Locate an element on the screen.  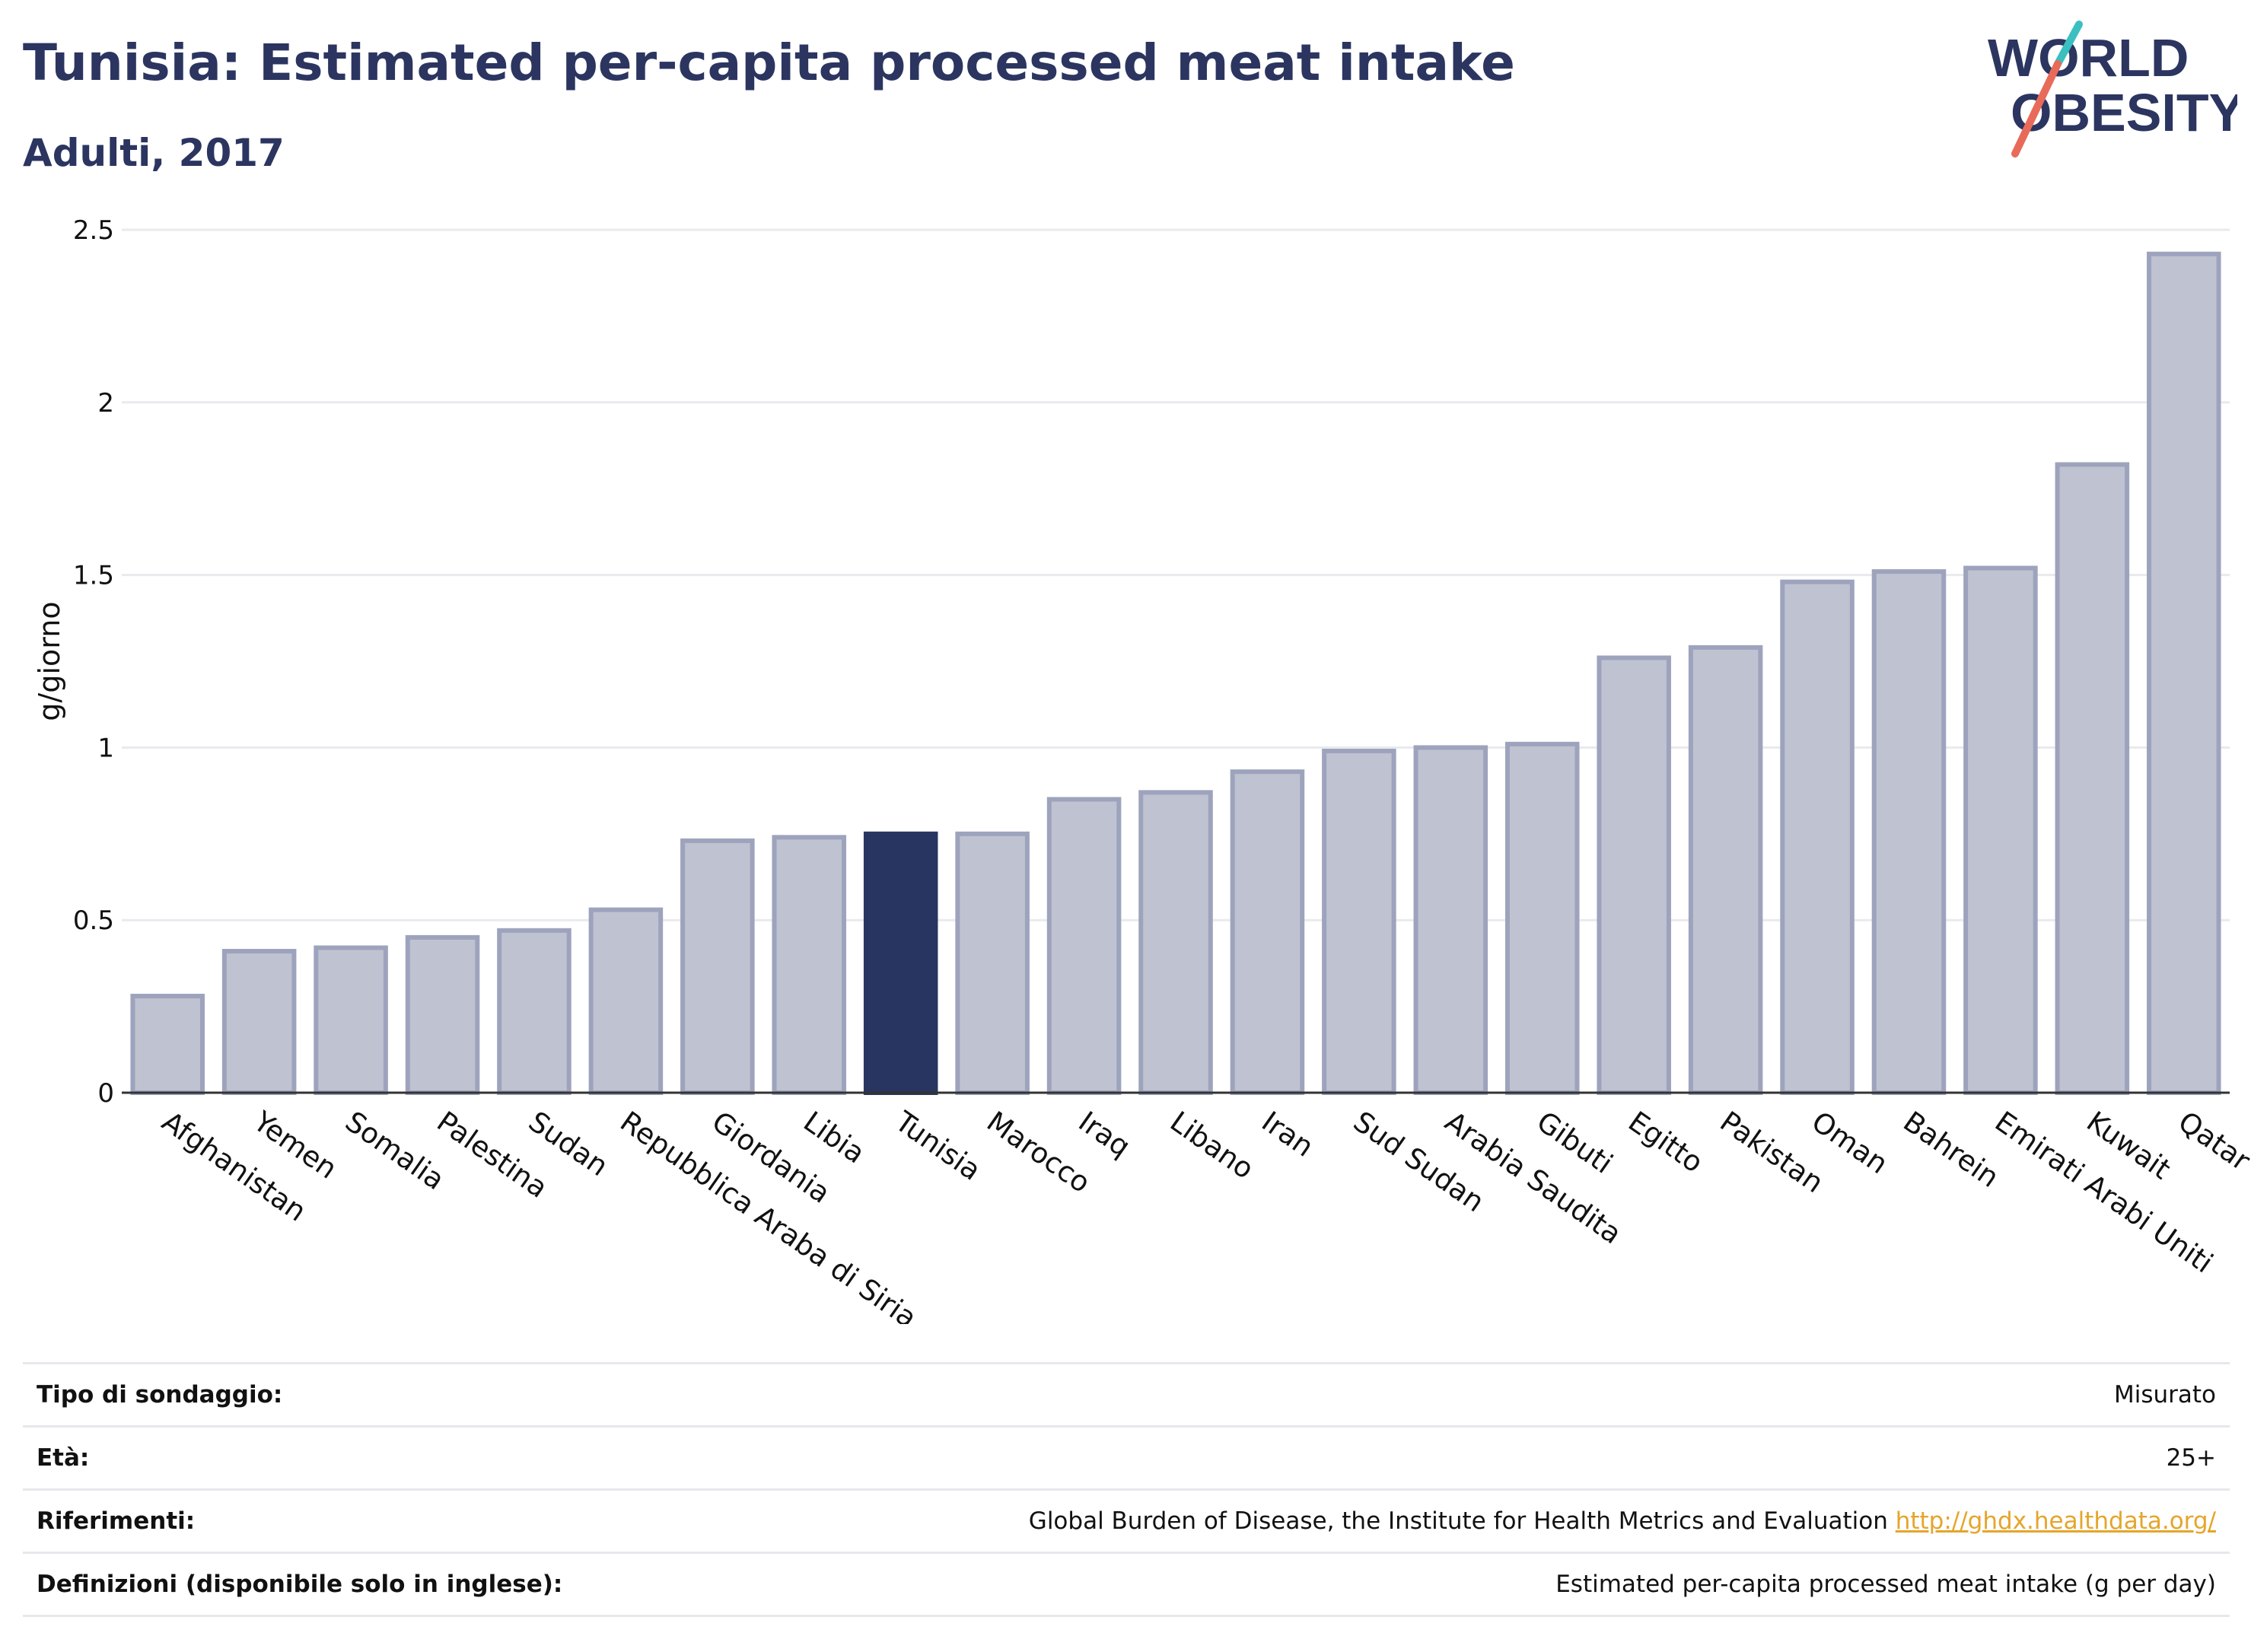
bar-gibuti is located at coordinates (1542, 918).